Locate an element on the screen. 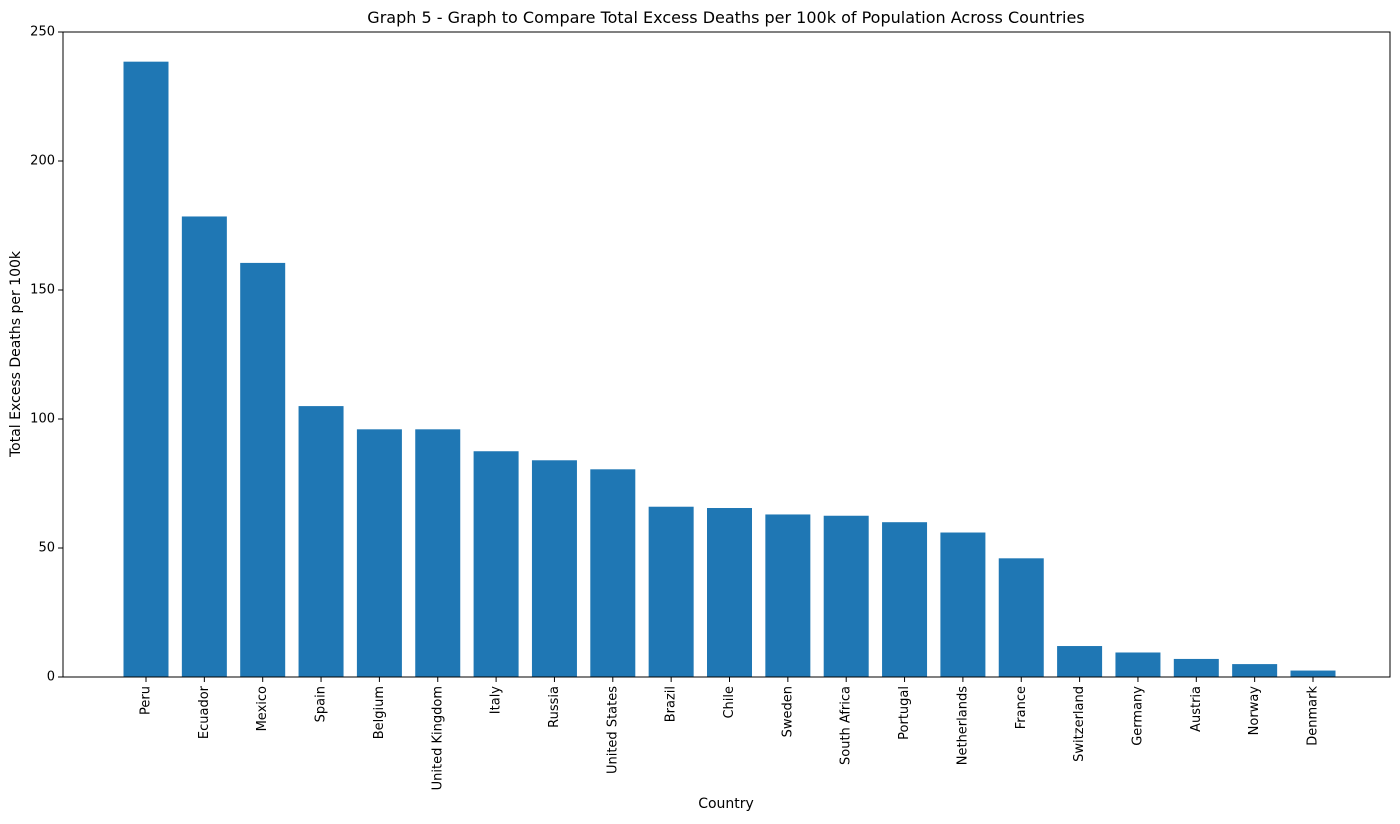 The height and width of the screenshot is (824, 1400). bar-portugal is located at coordinates (905, 599).